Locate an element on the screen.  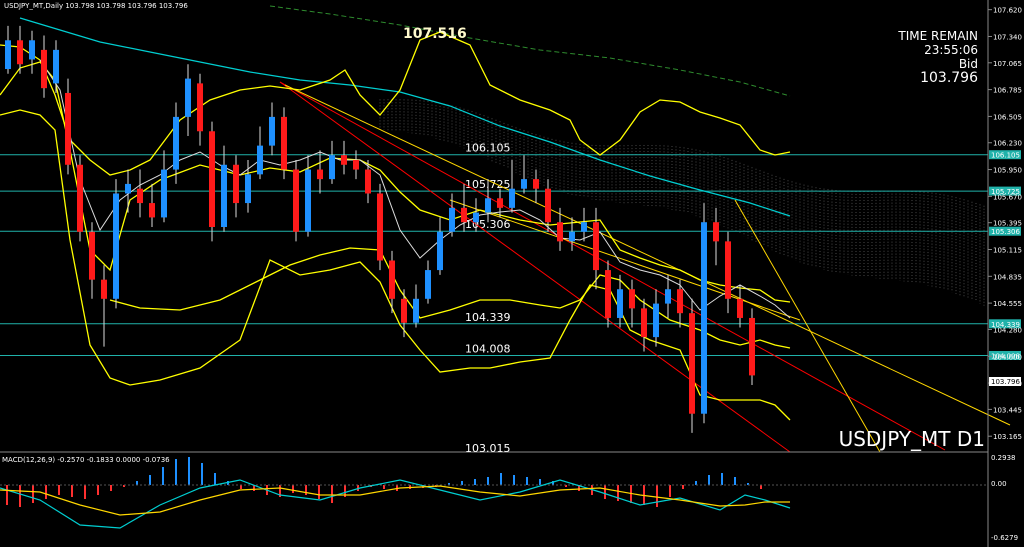
level-tag-text: 106.105 is located at coordinates (1005, 156).